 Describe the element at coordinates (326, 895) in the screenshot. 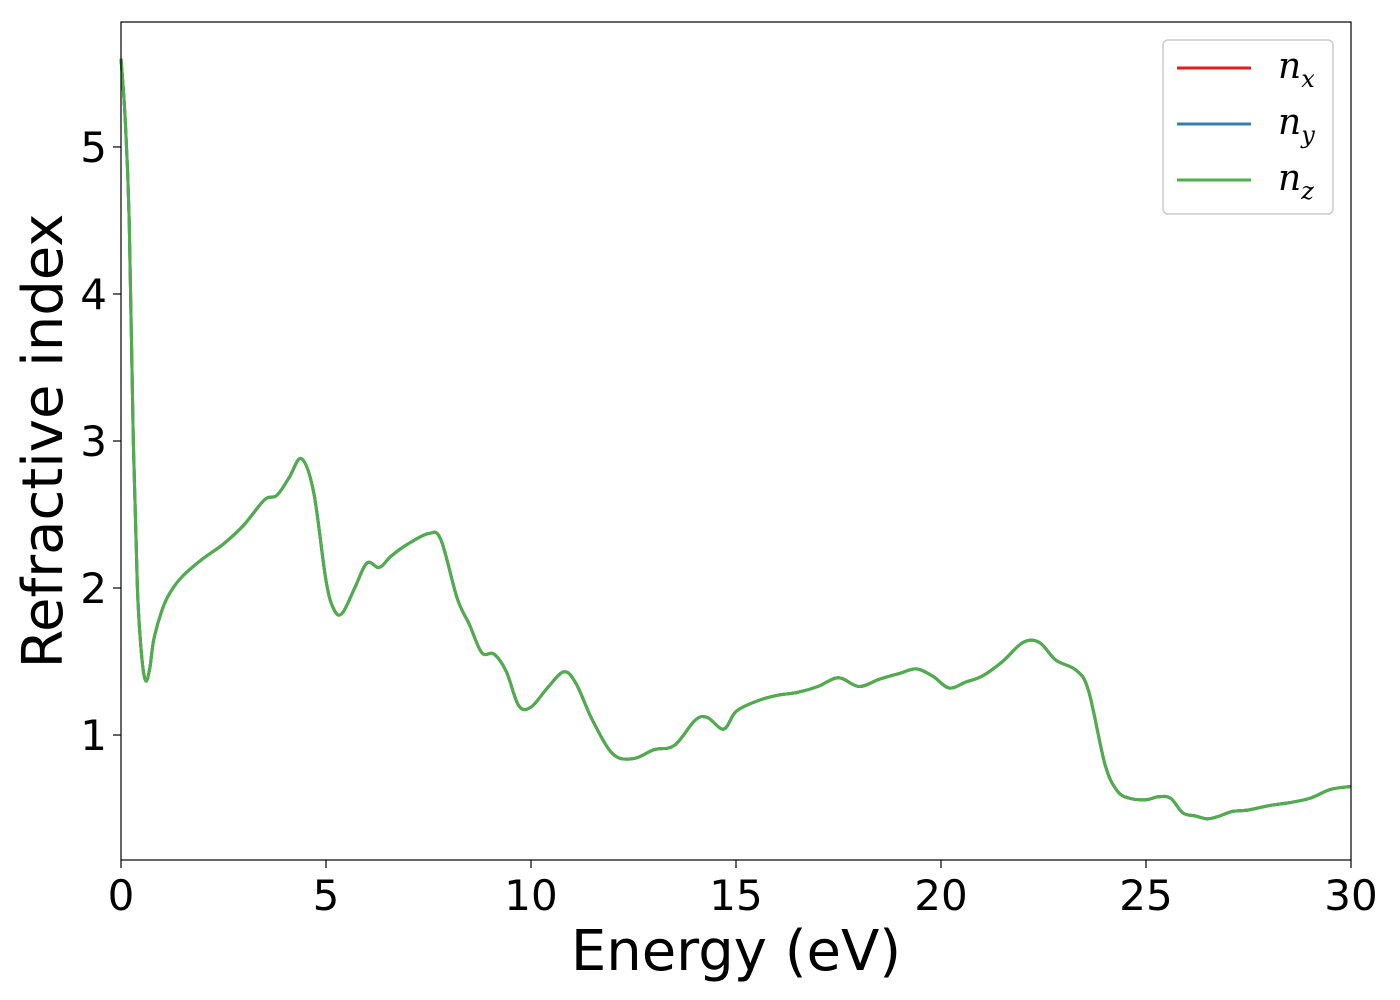

I see `x-tick-label: 5` at that location.